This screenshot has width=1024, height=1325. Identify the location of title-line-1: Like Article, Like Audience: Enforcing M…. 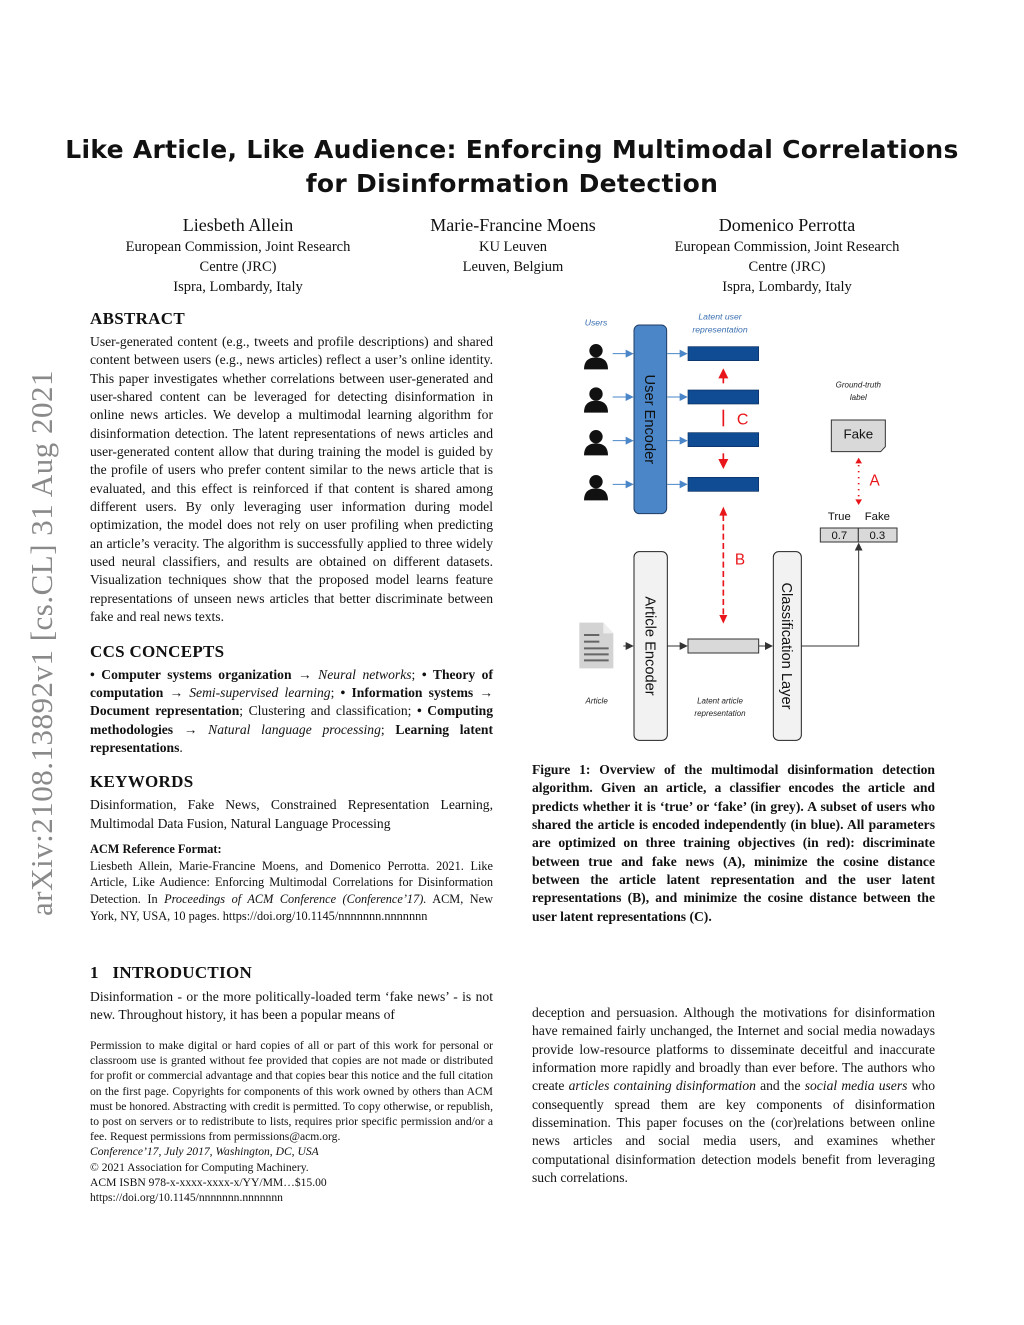
(512, 149).